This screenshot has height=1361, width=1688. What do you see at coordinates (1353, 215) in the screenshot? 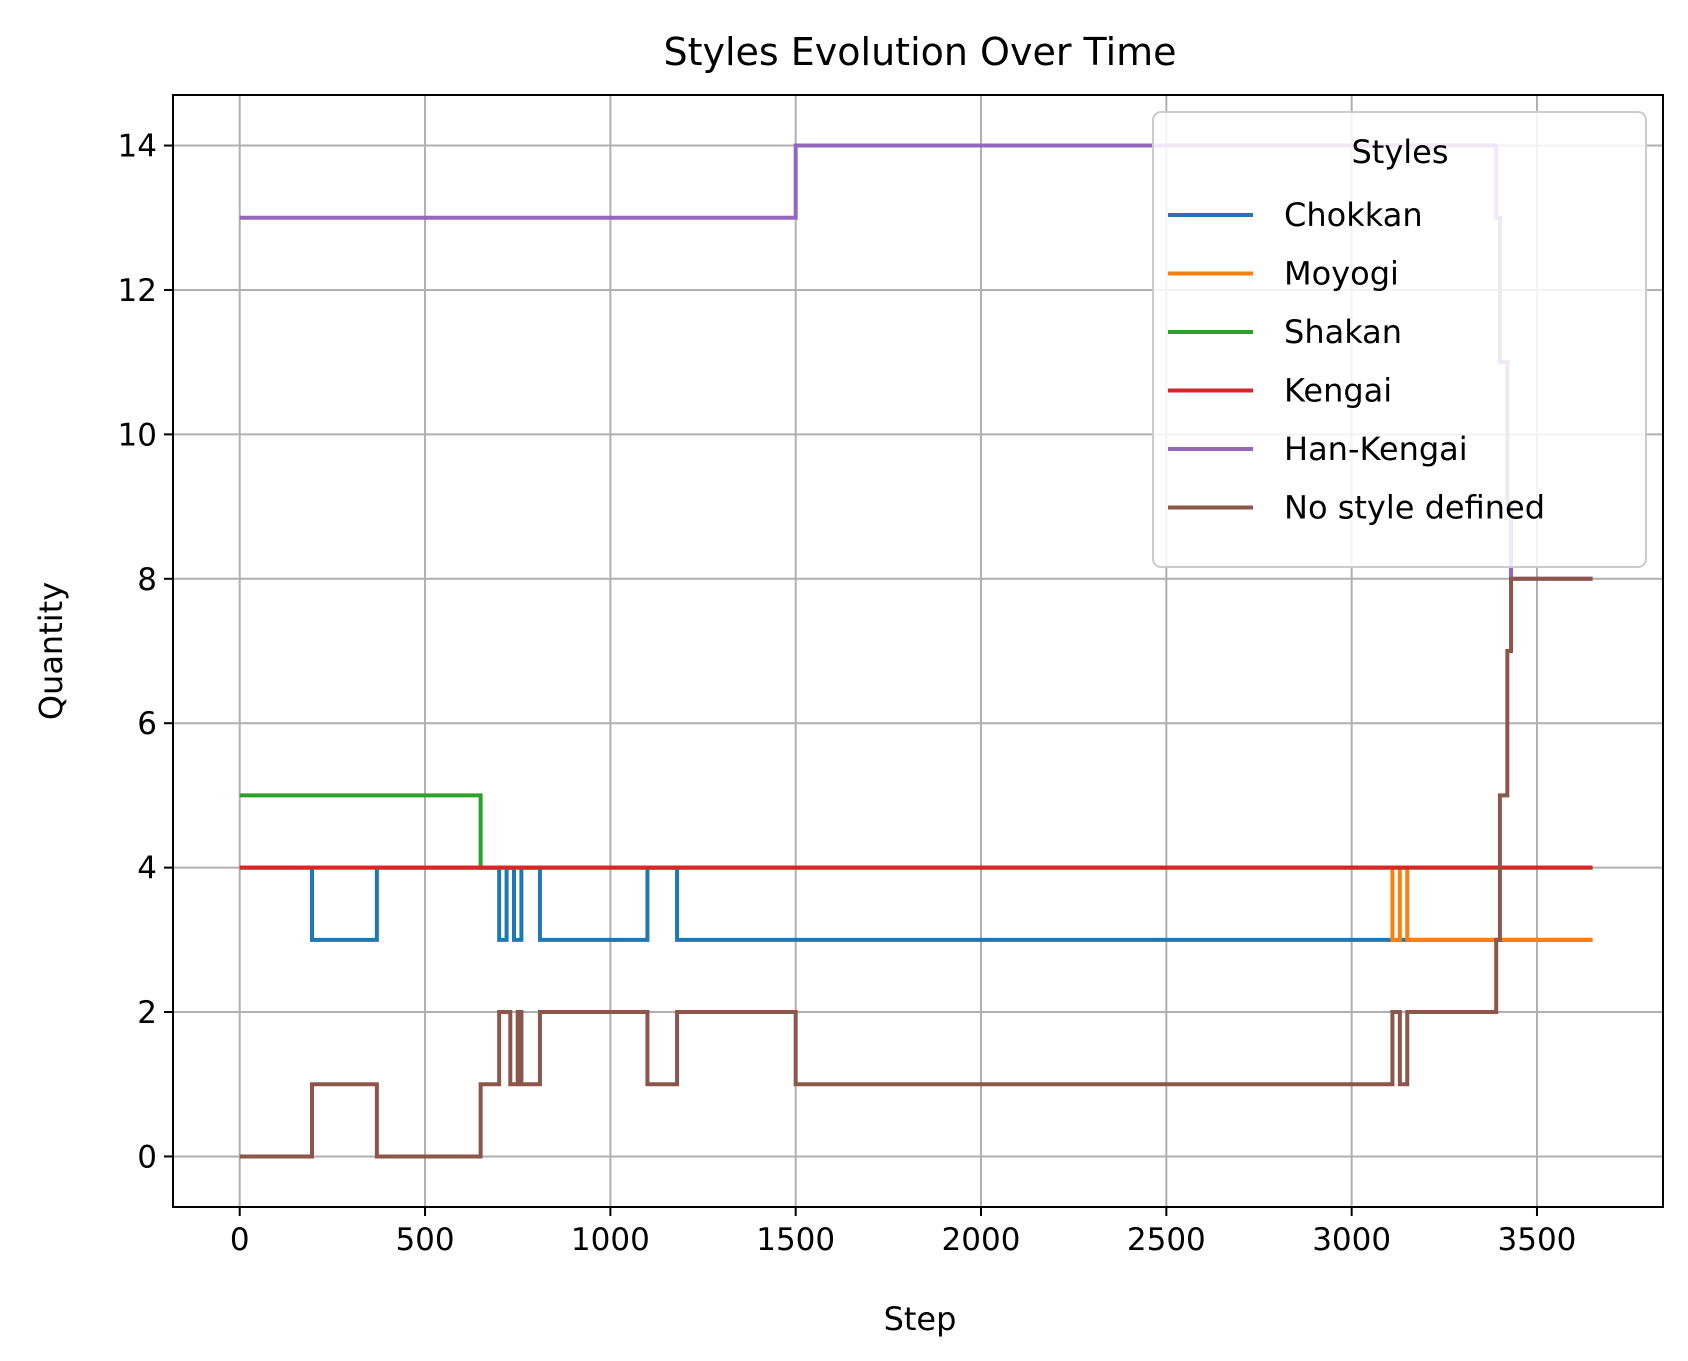
I see `legend-label-chokkan: Chokkan` at bounding box center [1353, 215].